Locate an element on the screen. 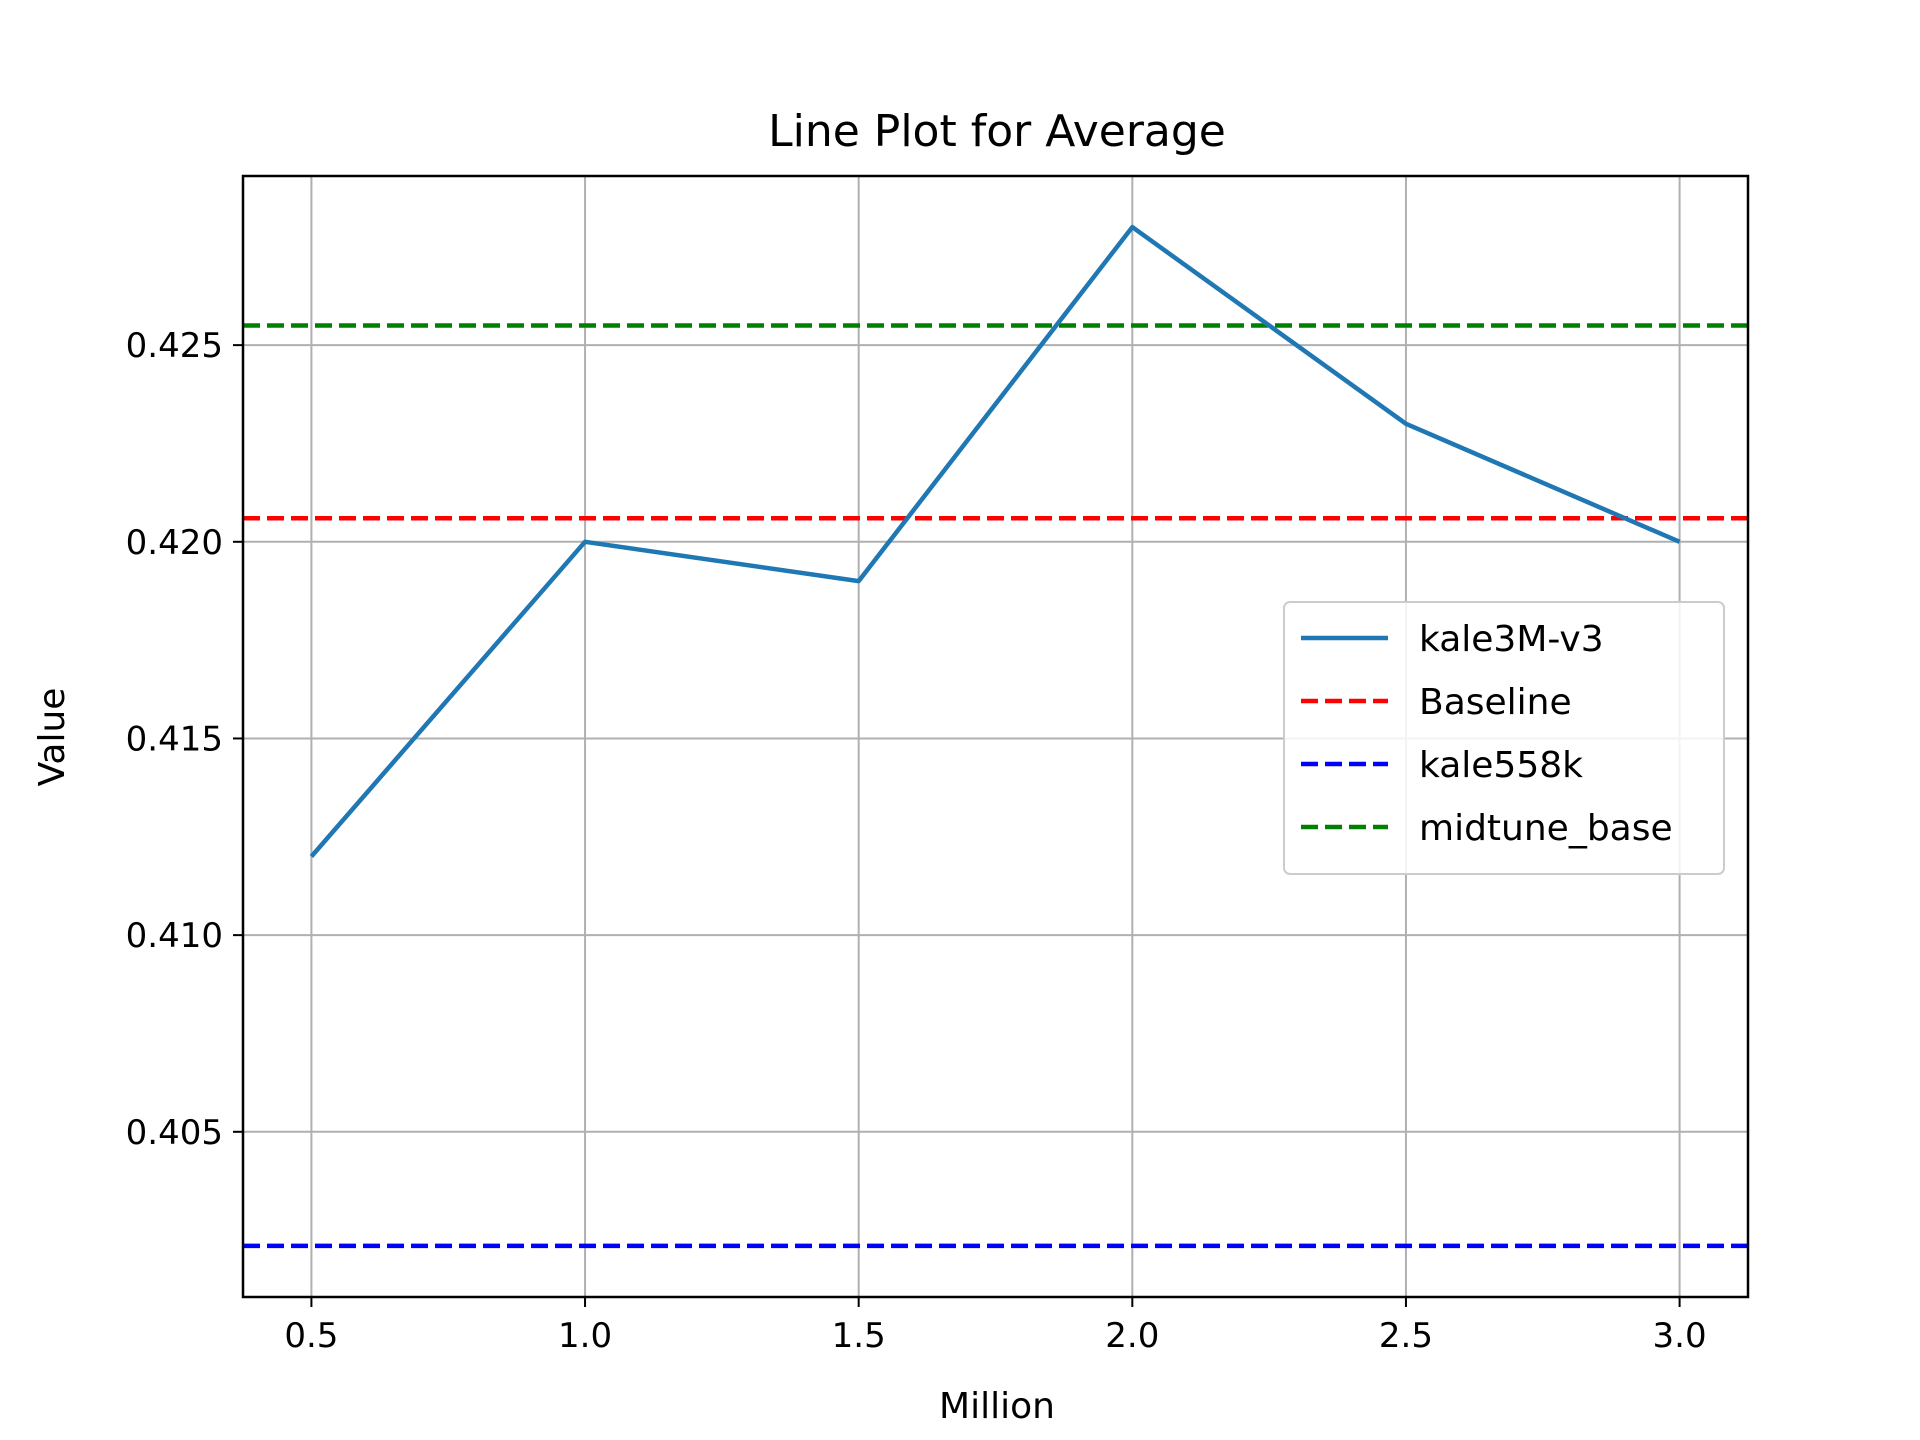 This screenshot has height=1440, width=1920. legend: kale3M-v3 Baseline kale558k midtune_base is located at coordinates (1504, 738).